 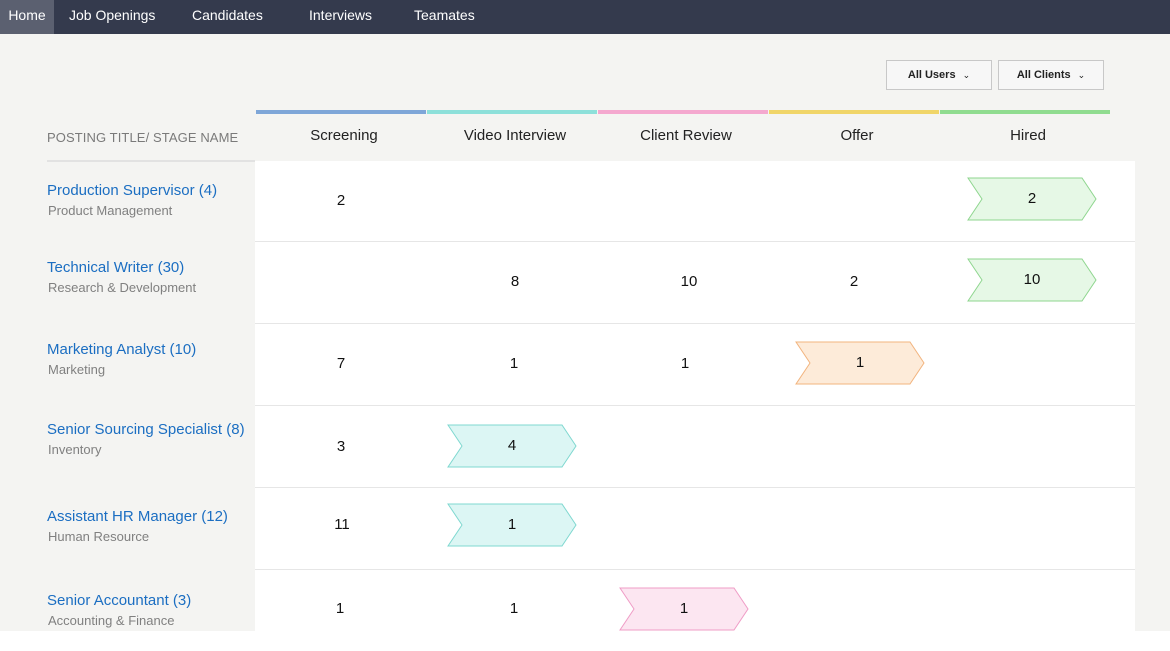 I want to click on client-review-count: 10, so click(x=689, y=281).